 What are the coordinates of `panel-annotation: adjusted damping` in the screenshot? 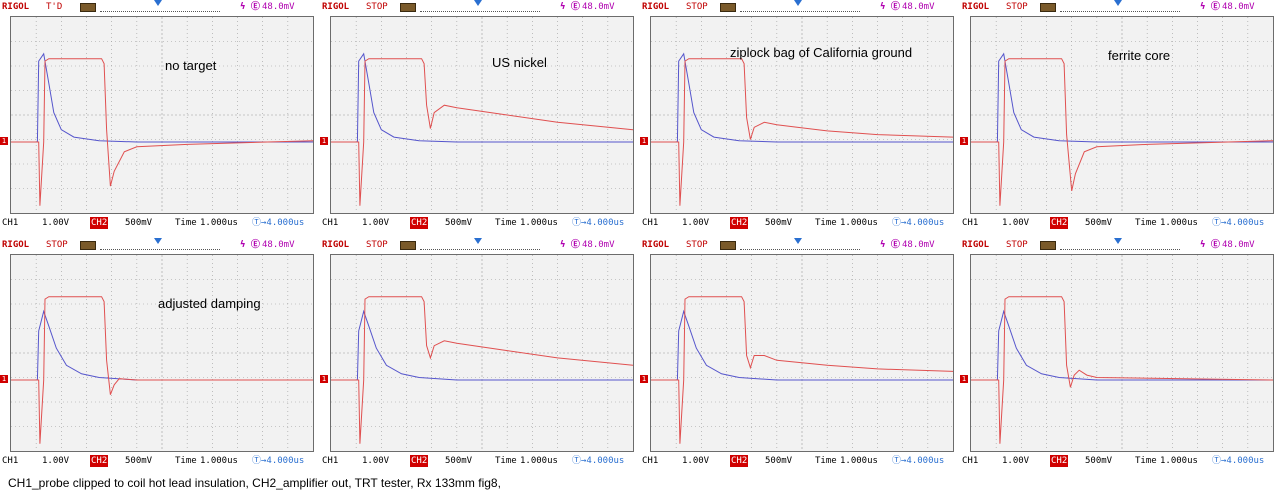 It's located at (209, 303).